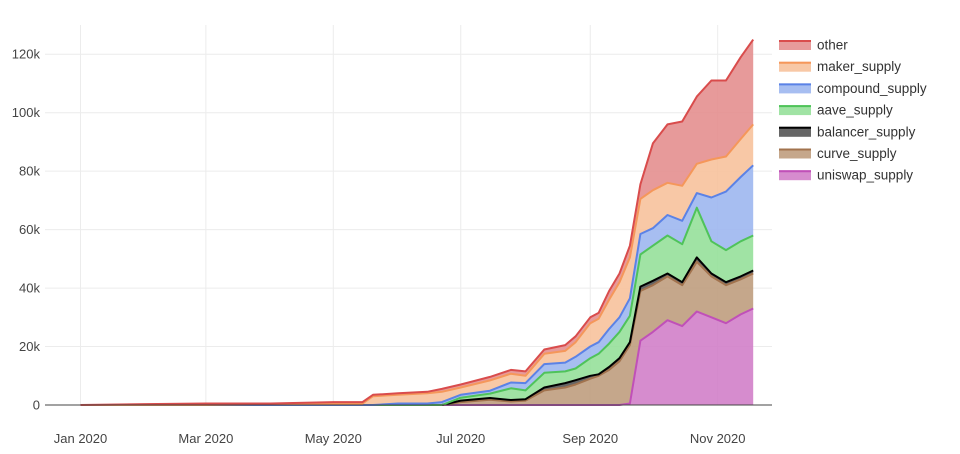 Image resolution: width=960 pixels, height=454 pixels. Describe the element at coordinates (718, 438) in the screenshot. I see `x-tick-label: Nov 2020` at that location.